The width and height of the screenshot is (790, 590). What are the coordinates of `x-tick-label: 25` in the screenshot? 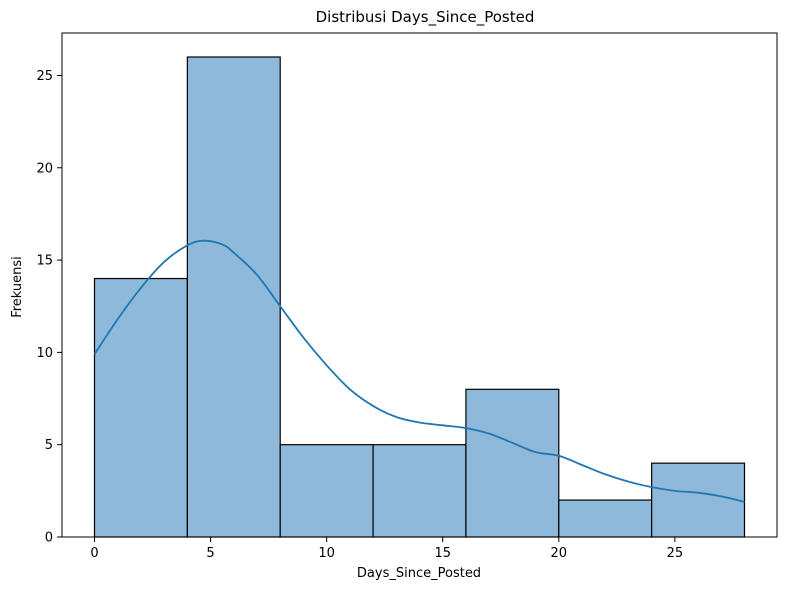 It's located at (675, 553).